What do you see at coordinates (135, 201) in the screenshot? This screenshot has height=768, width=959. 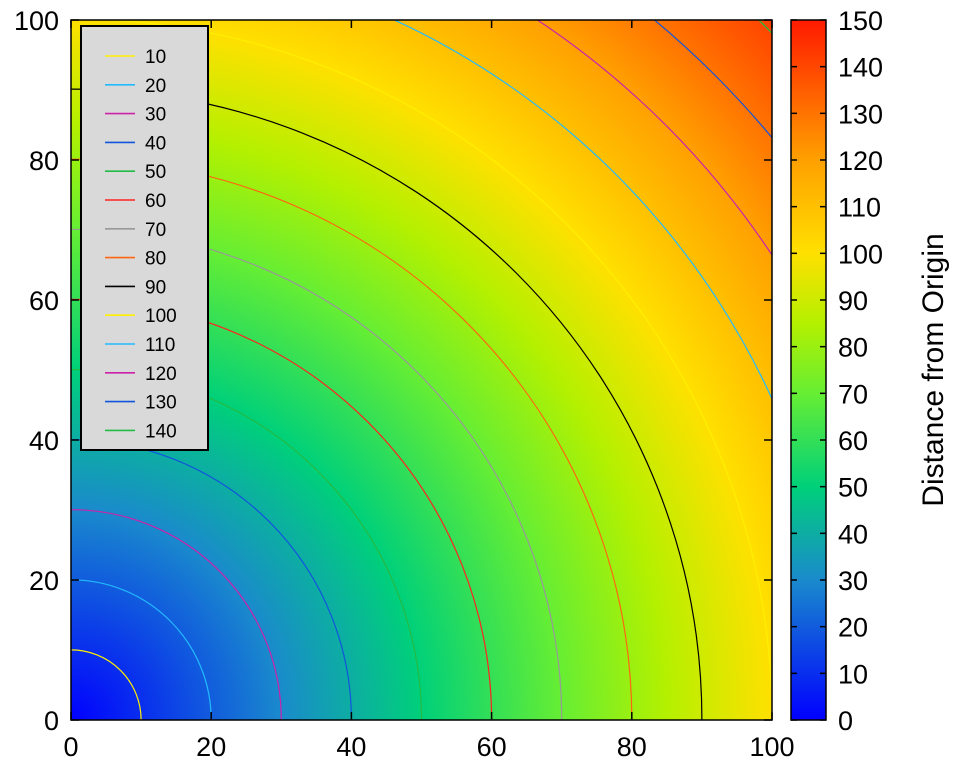 I see `legend-entry: 60` at bounding box center [135, 201].